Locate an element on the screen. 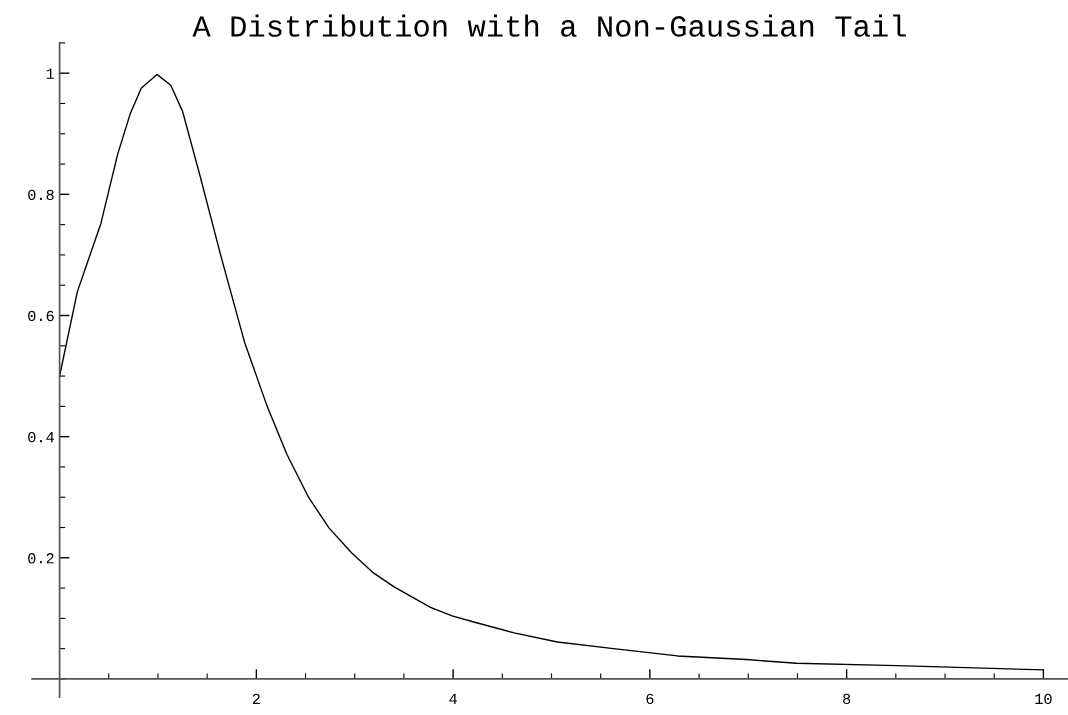  y-tick-label: 0.8 is located at coordinates (41, 195).